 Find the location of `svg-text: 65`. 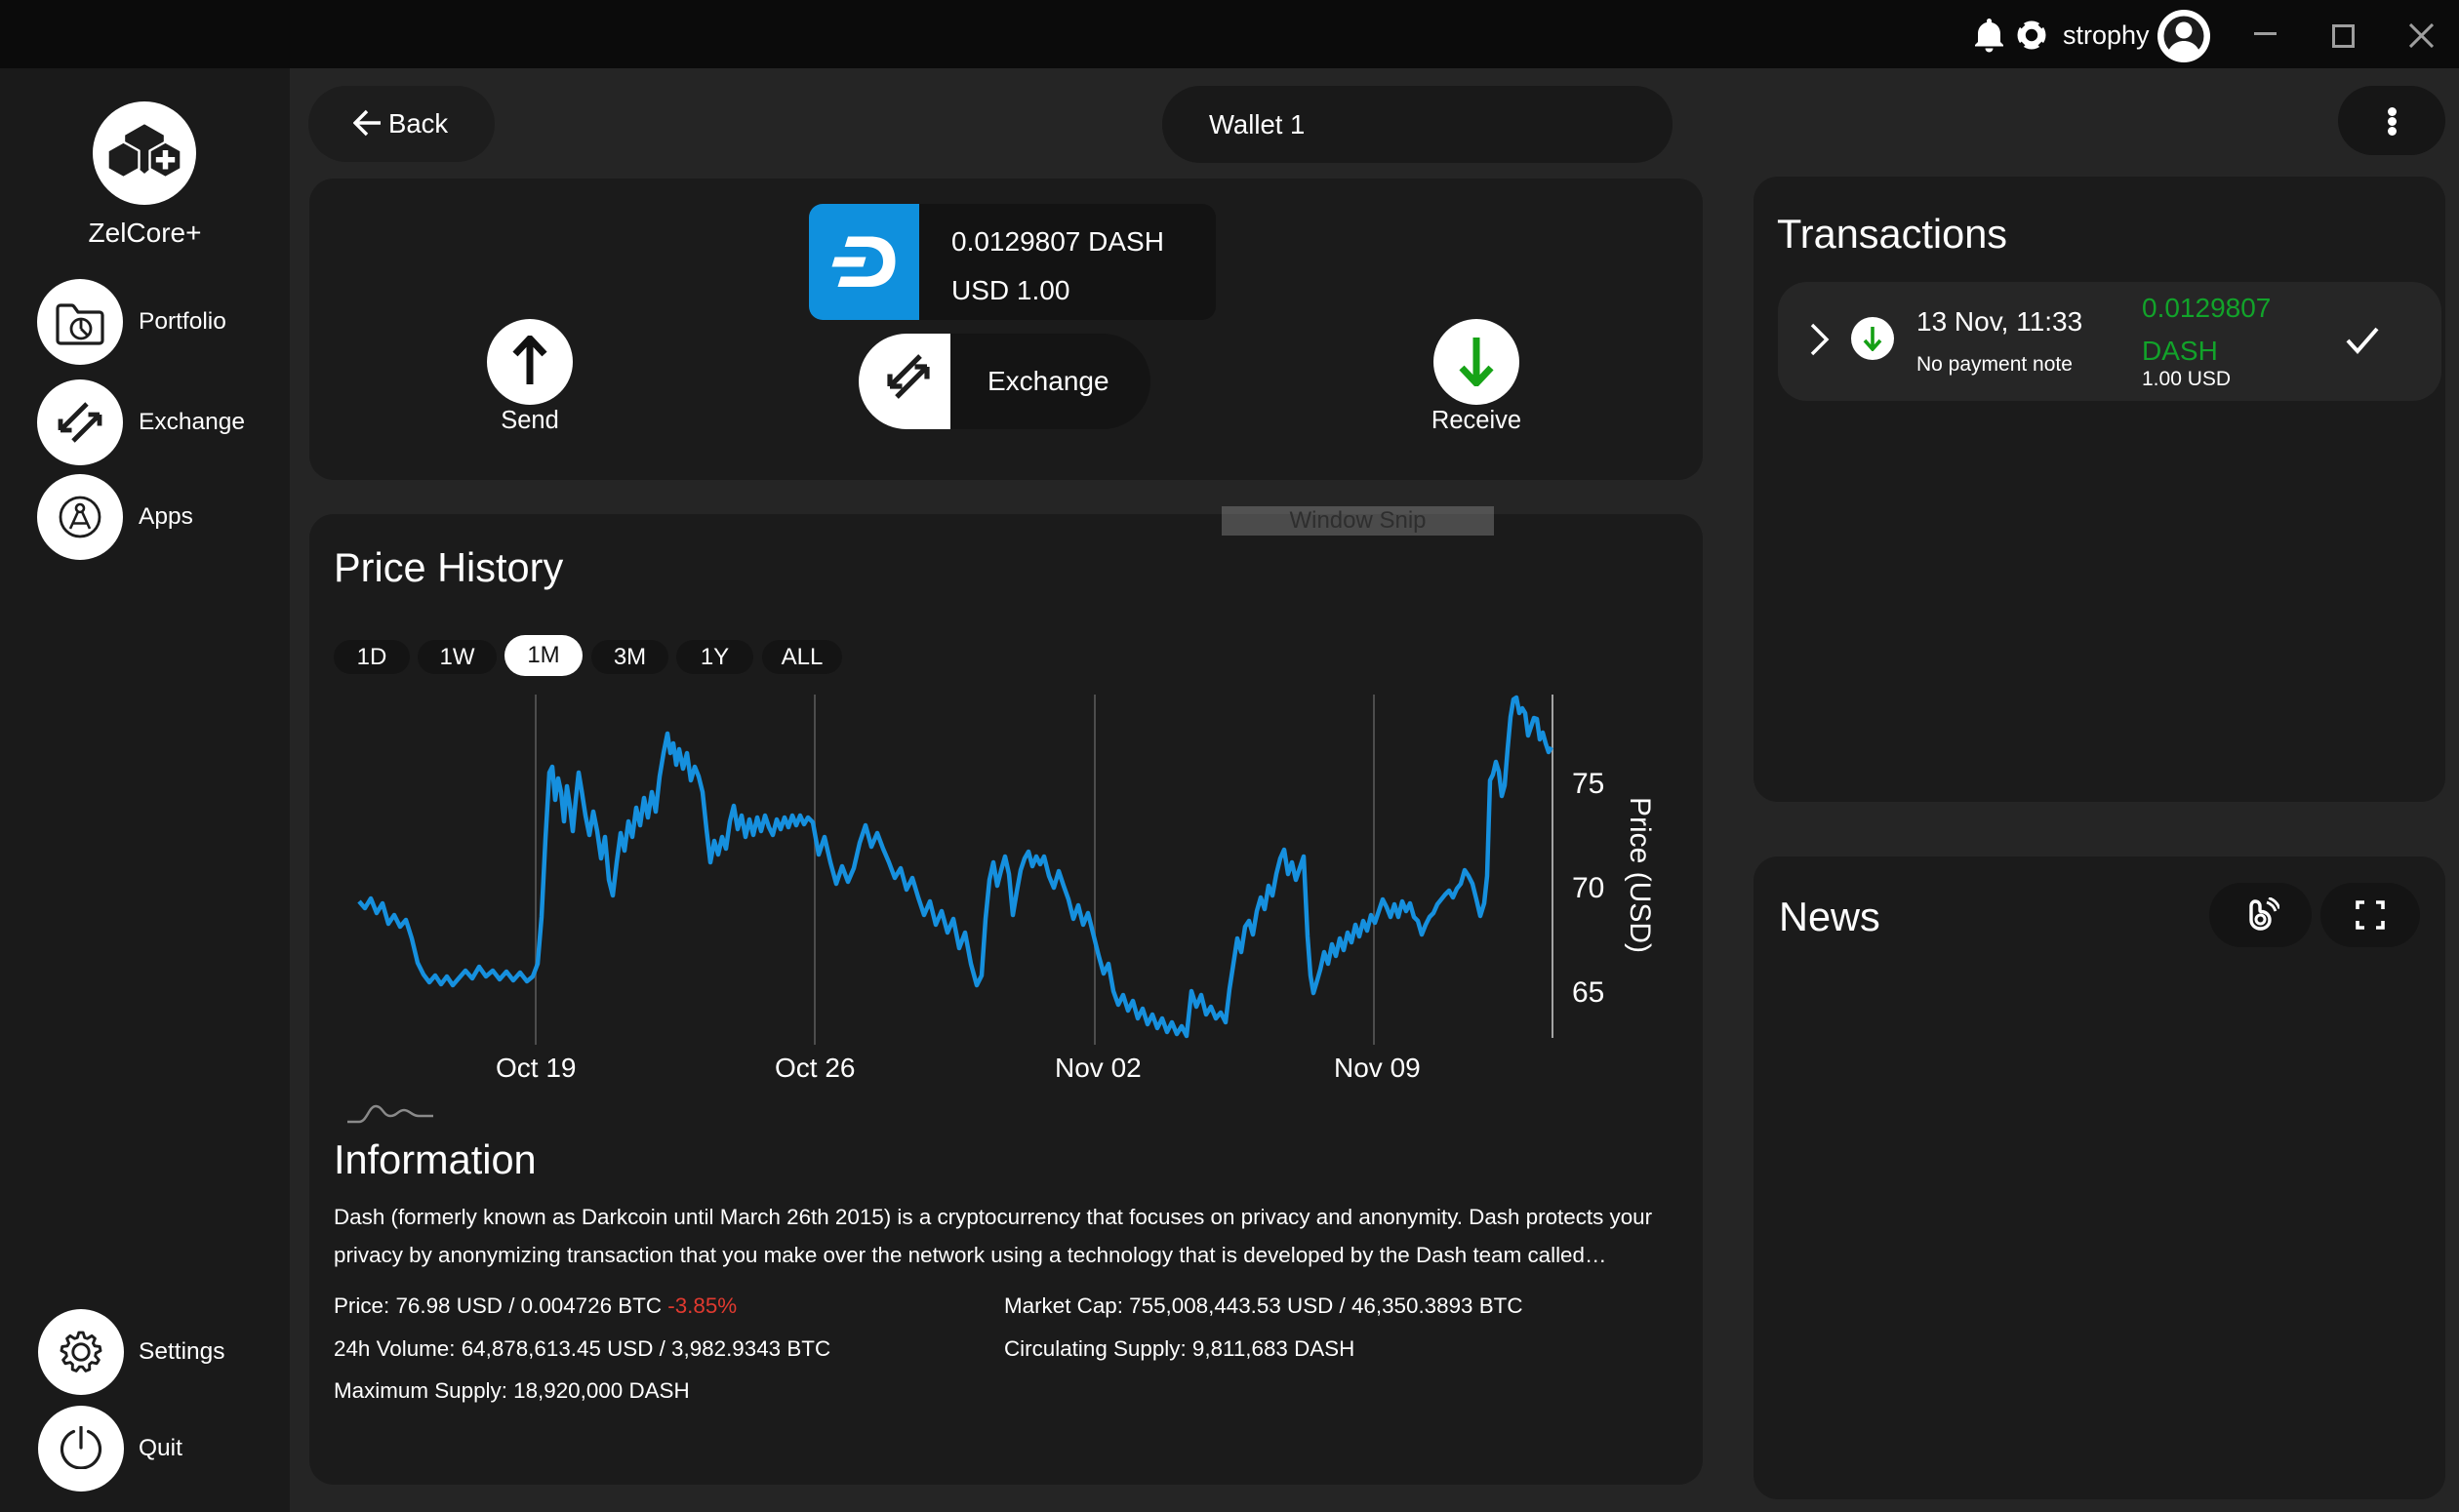

svg-text: 65 is located at coordinates (1588, 992).